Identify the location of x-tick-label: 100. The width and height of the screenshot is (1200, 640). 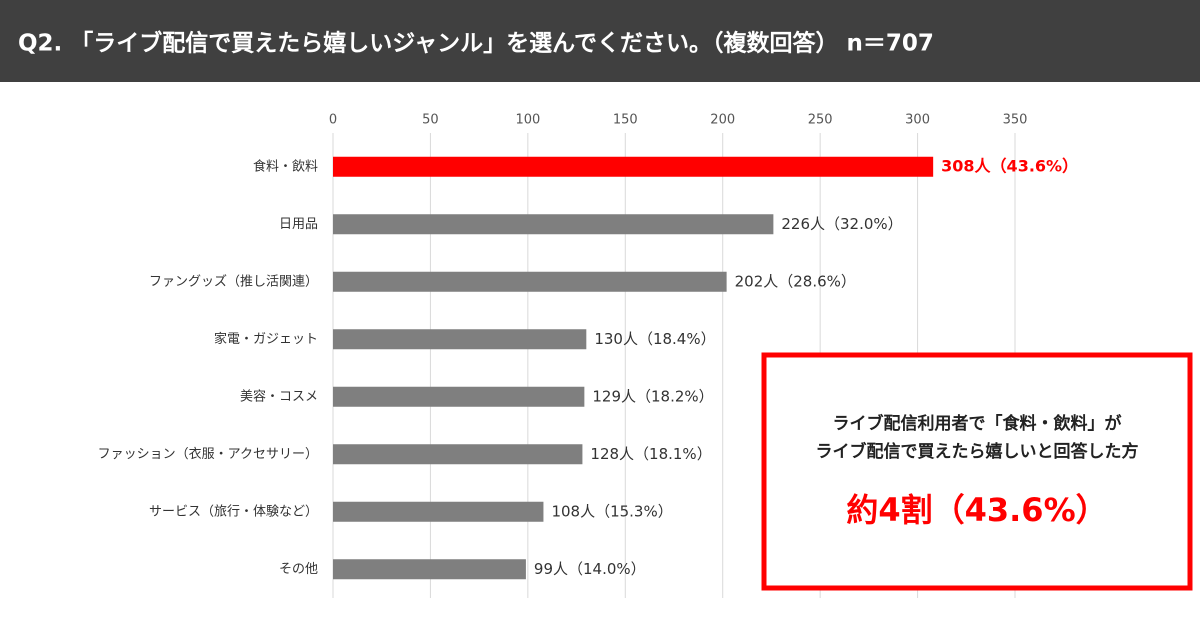
(527, 120).